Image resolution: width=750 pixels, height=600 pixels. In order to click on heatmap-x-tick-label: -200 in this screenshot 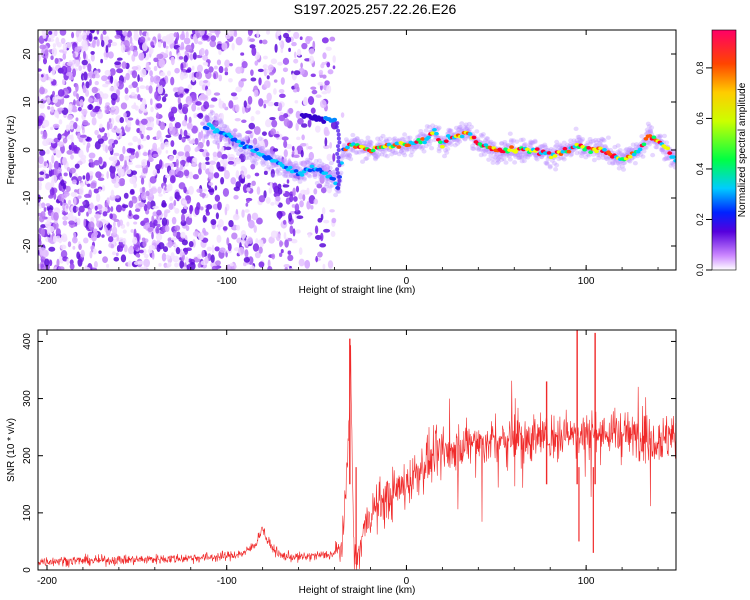, I will do `click(47, 281)`.